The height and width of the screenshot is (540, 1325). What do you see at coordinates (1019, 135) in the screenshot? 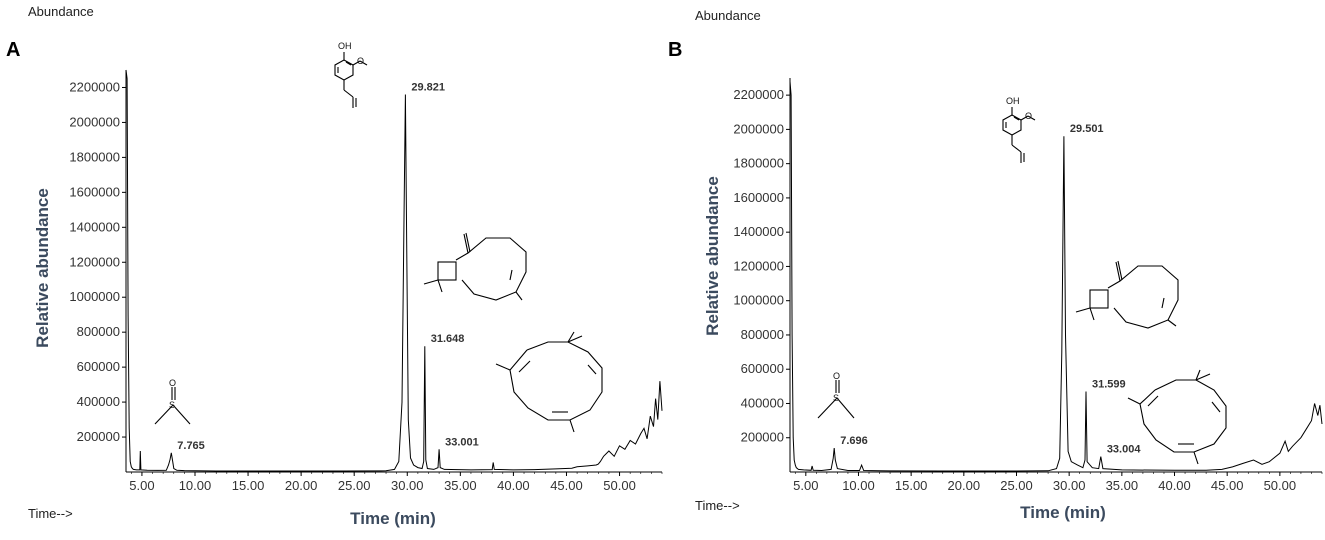
I see `eugenol-structure-b` at bounding box center [1019, 135].